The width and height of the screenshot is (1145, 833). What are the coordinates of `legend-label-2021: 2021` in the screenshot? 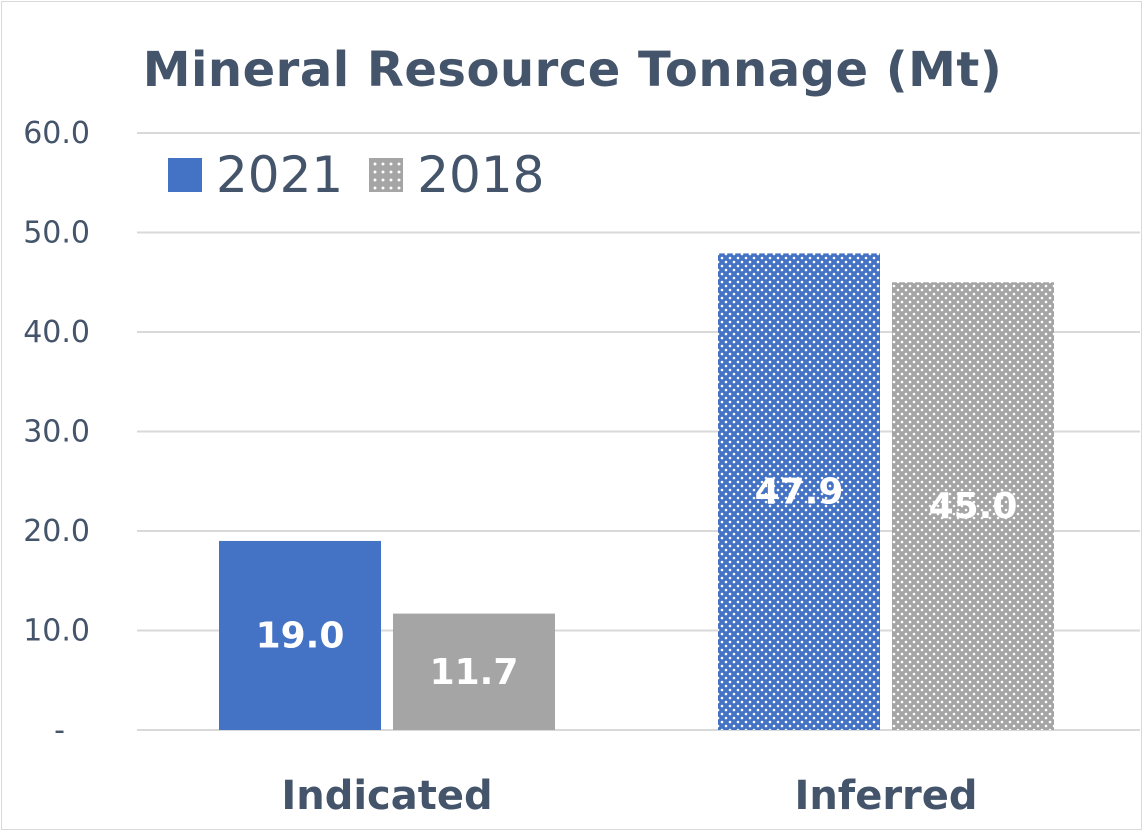 It's located at (280, 175).